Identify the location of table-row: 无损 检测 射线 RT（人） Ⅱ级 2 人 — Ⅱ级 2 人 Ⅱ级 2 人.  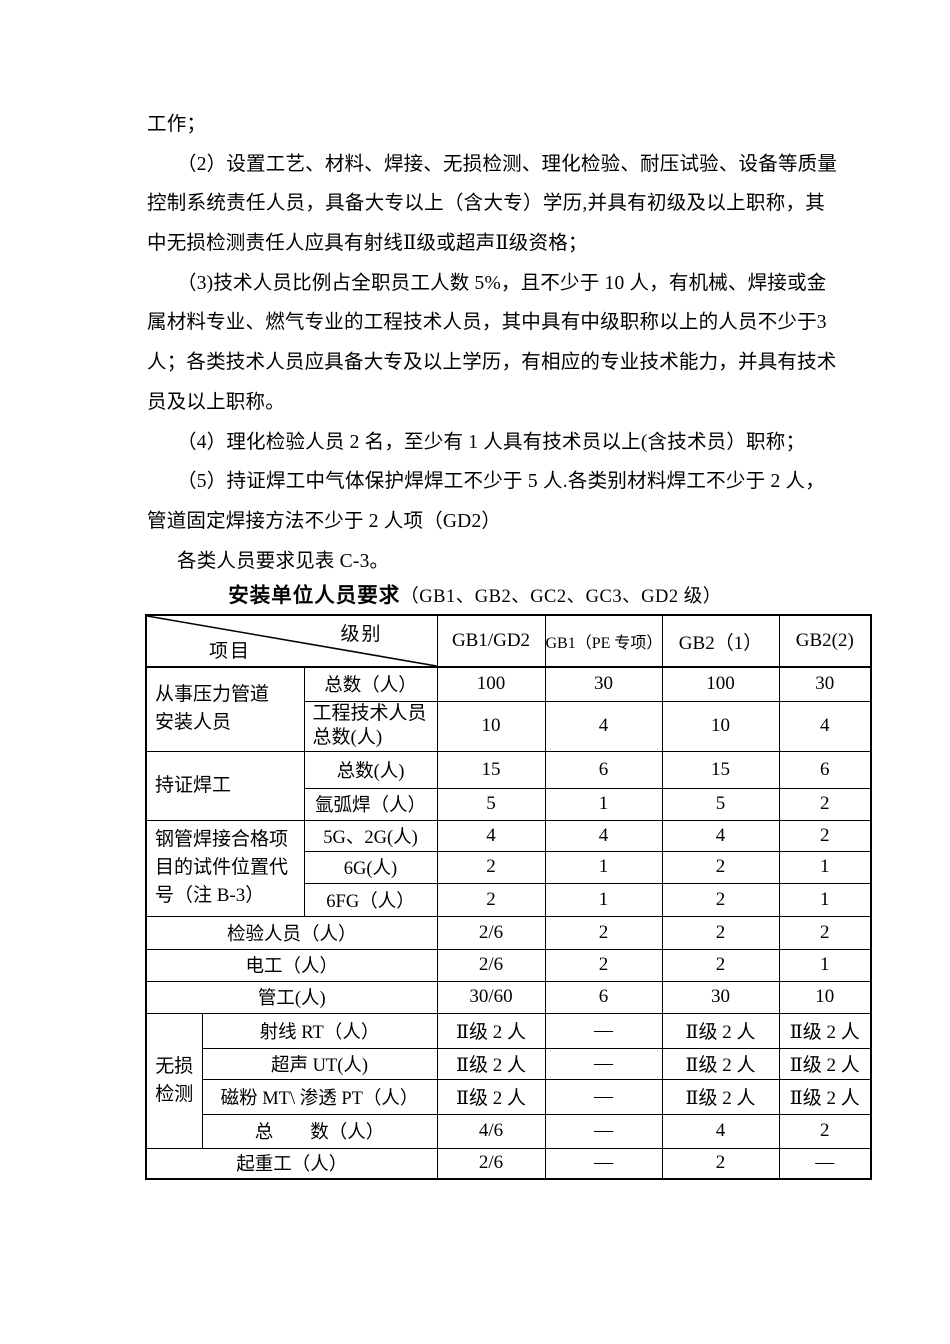
(508, 1080).